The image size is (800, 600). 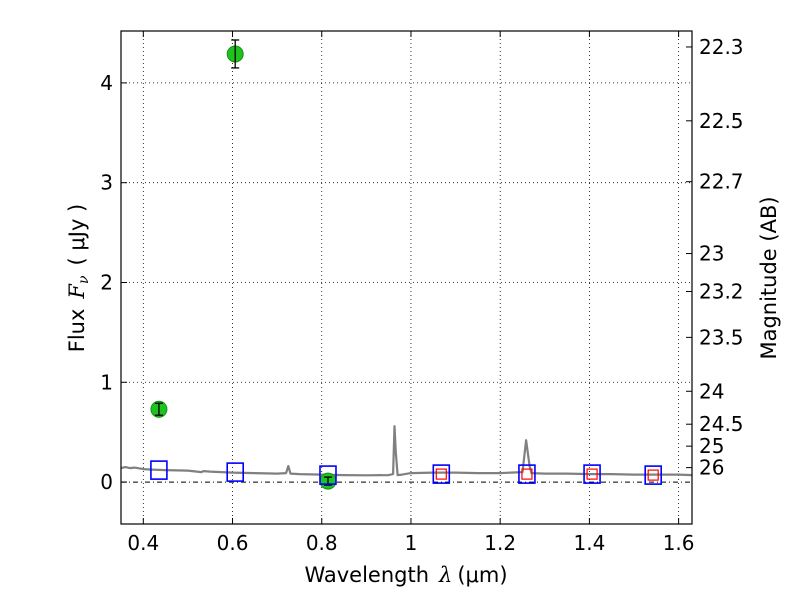 What do you see at coordinates (711, 391) in the screenshot?
I see `magnitude-tick-label: 24` at bounding box center [711, 391].